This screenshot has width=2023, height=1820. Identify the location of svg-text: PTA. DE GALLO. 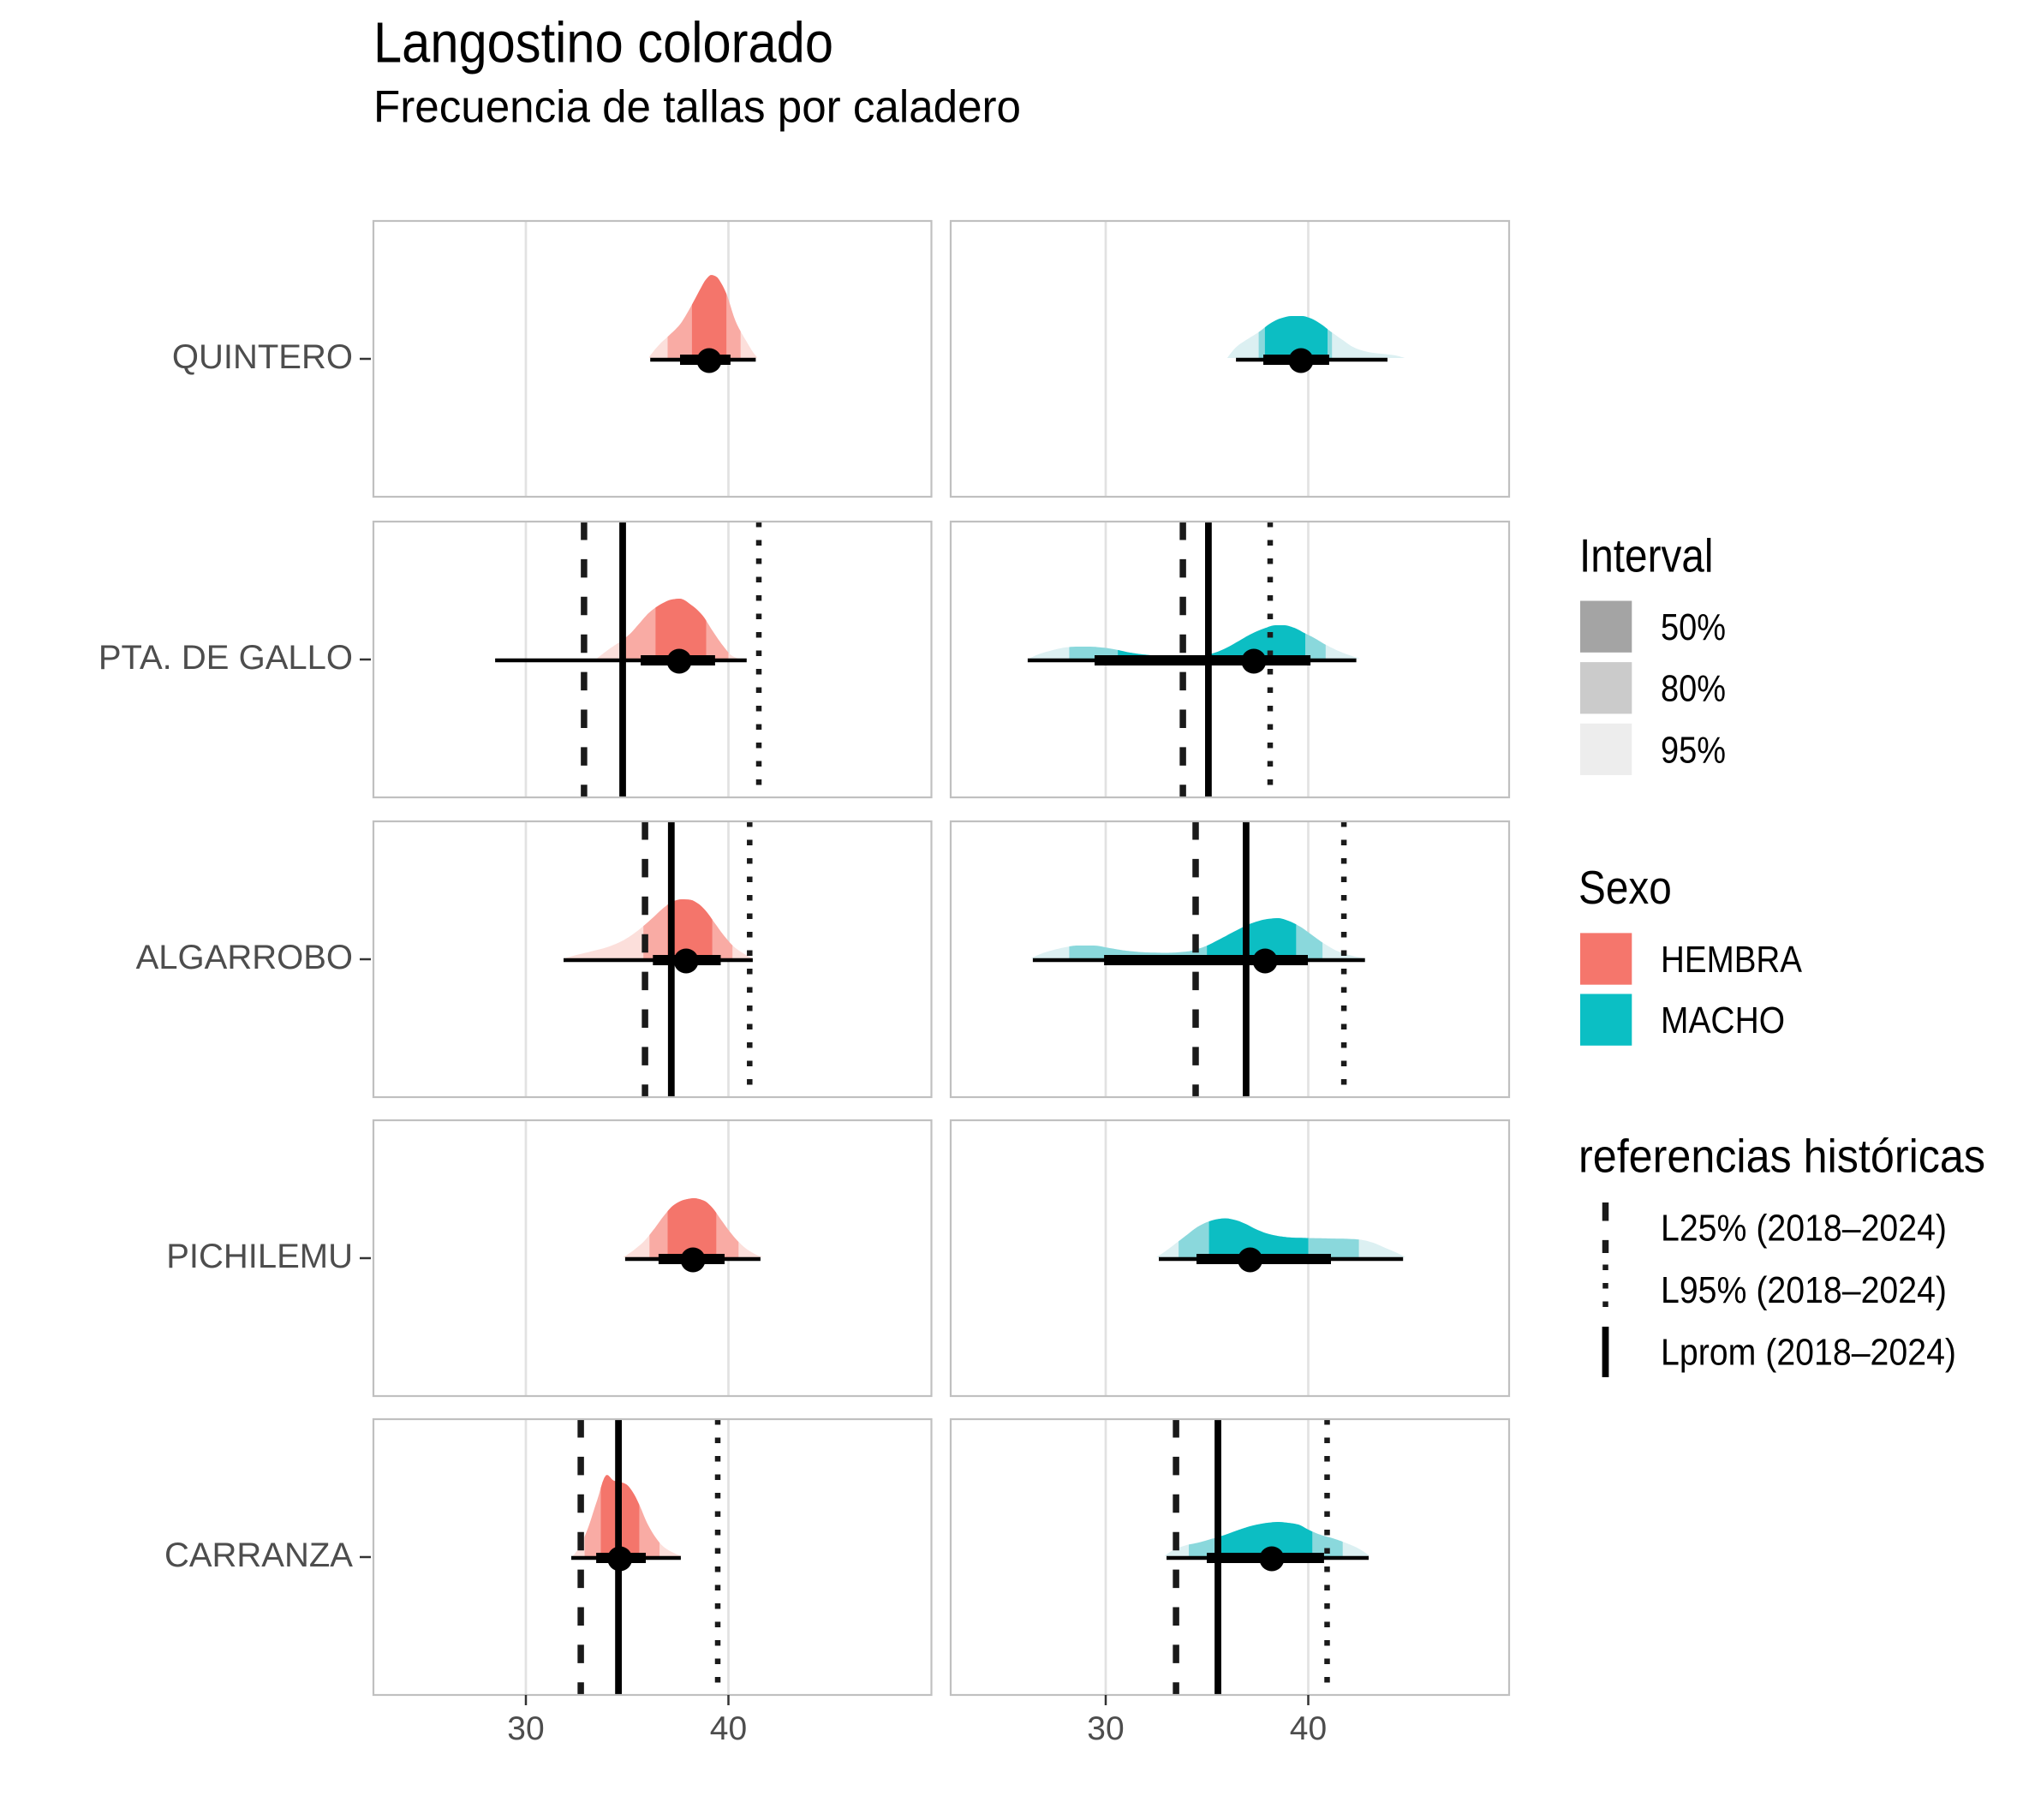
(225, 658).